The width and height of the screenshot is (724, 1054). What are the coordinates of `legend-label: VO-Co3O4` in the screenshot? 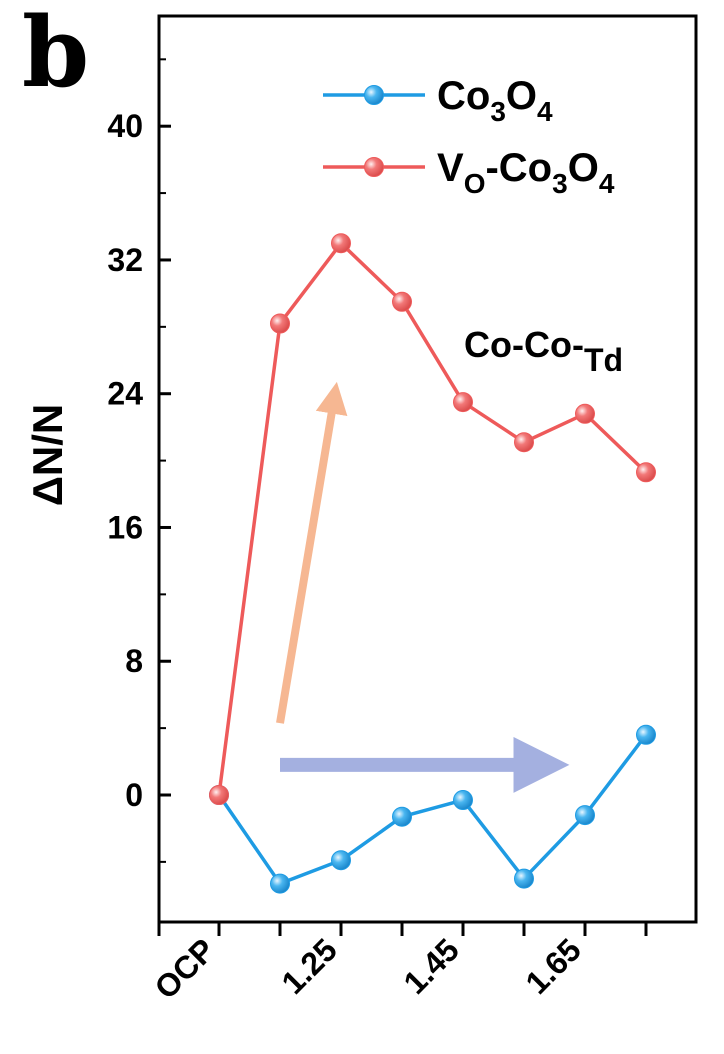 It's located at (526, 172).